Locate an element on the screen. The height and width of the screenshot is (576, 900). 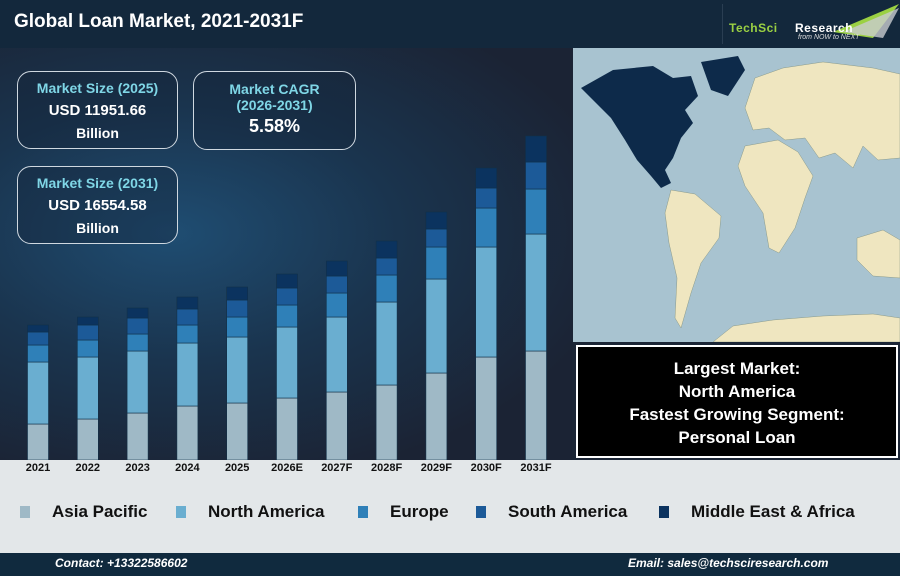
card-label: Market Size (2031) is located at coordinates (97, 183).